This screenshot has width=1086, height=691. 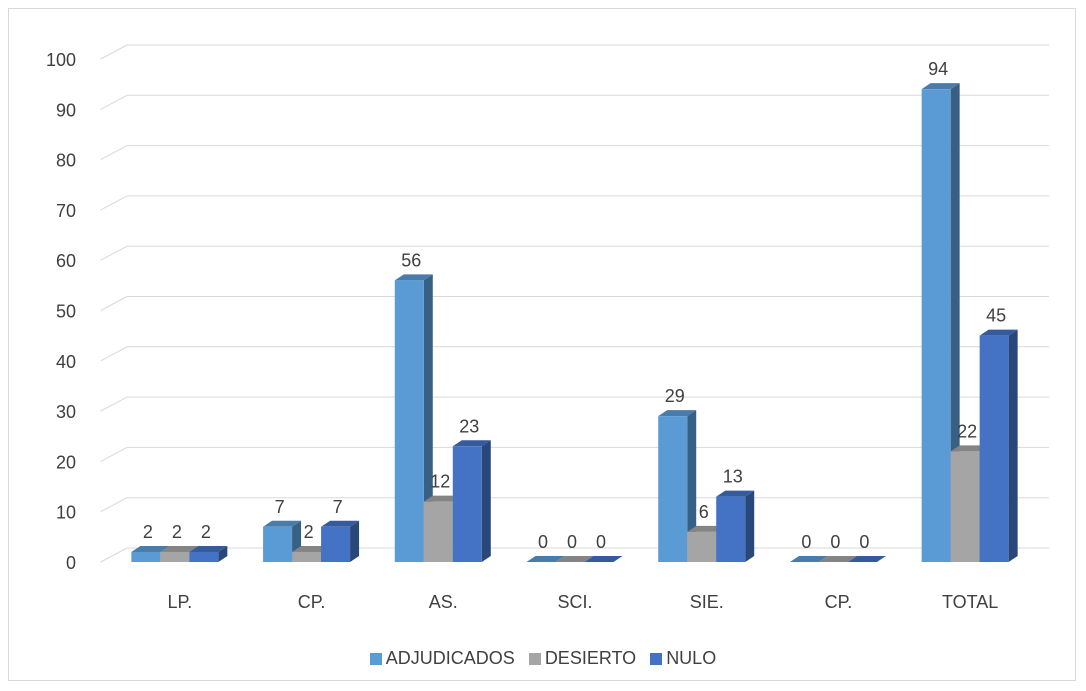 I want to click on x-tick-label: SCI., so click(x=574, y=602).